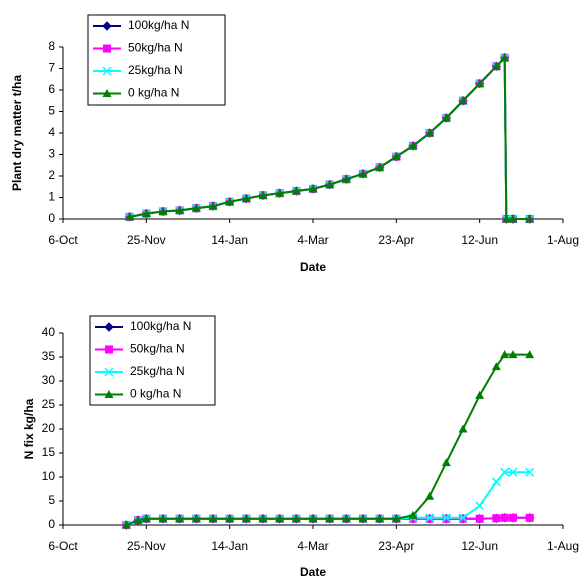  I want to click on y-tick-label: 10, so click(49, 476).